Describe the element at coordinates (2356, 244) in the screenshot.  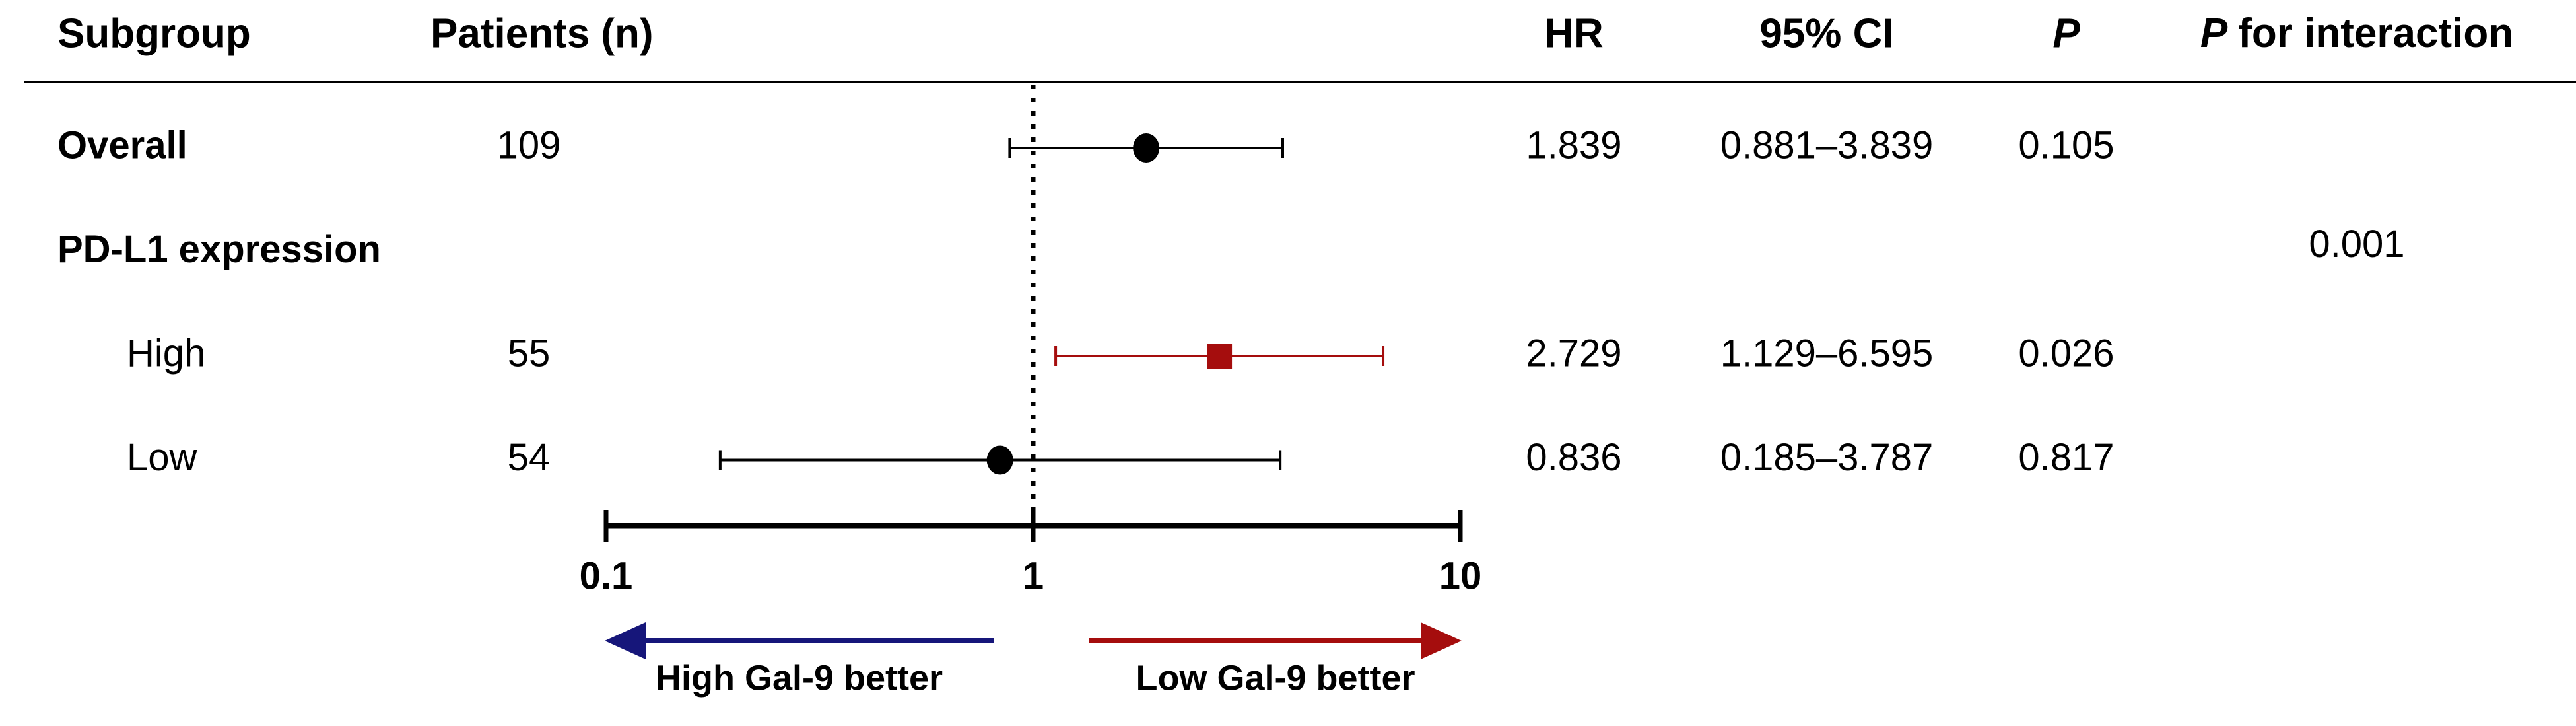
I see `p-interaction-value: 0.001` at that location.